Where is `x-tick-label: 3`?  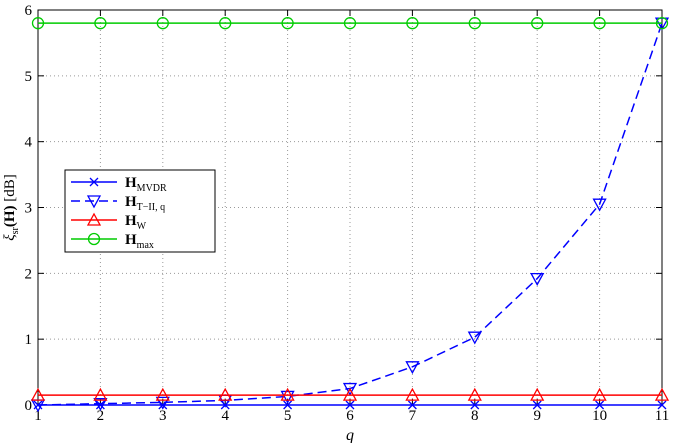 x-tick-label: 3 is located at coordinates (163, 416).